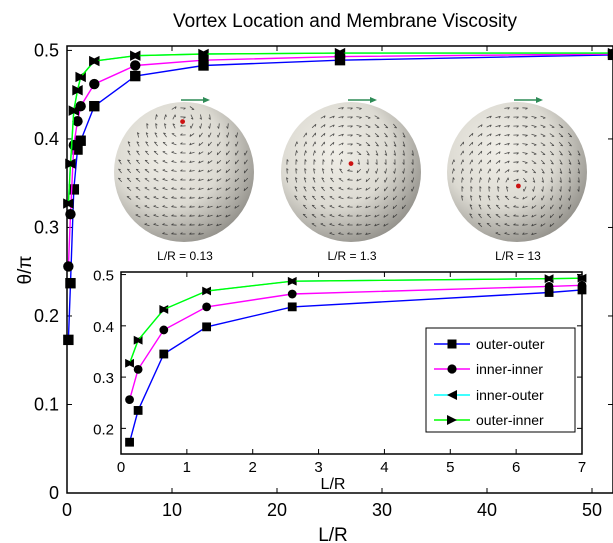  What do you see at coordinates (452, 344) in the screenshot?
I see `legend-marker-outer-outer` at bounding box center [452, 344].